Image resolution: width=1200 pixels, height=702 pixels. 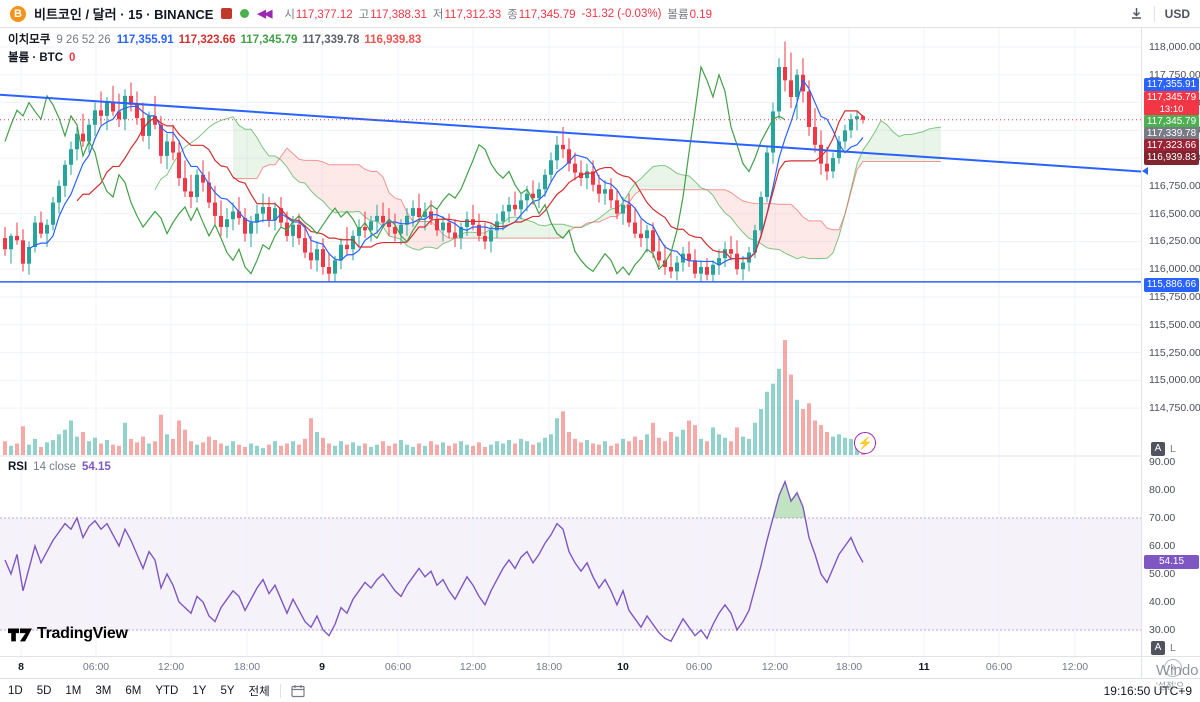 I want to click on volume-legend-name: 볼륨 · BTC, so click(x=36, y=58).